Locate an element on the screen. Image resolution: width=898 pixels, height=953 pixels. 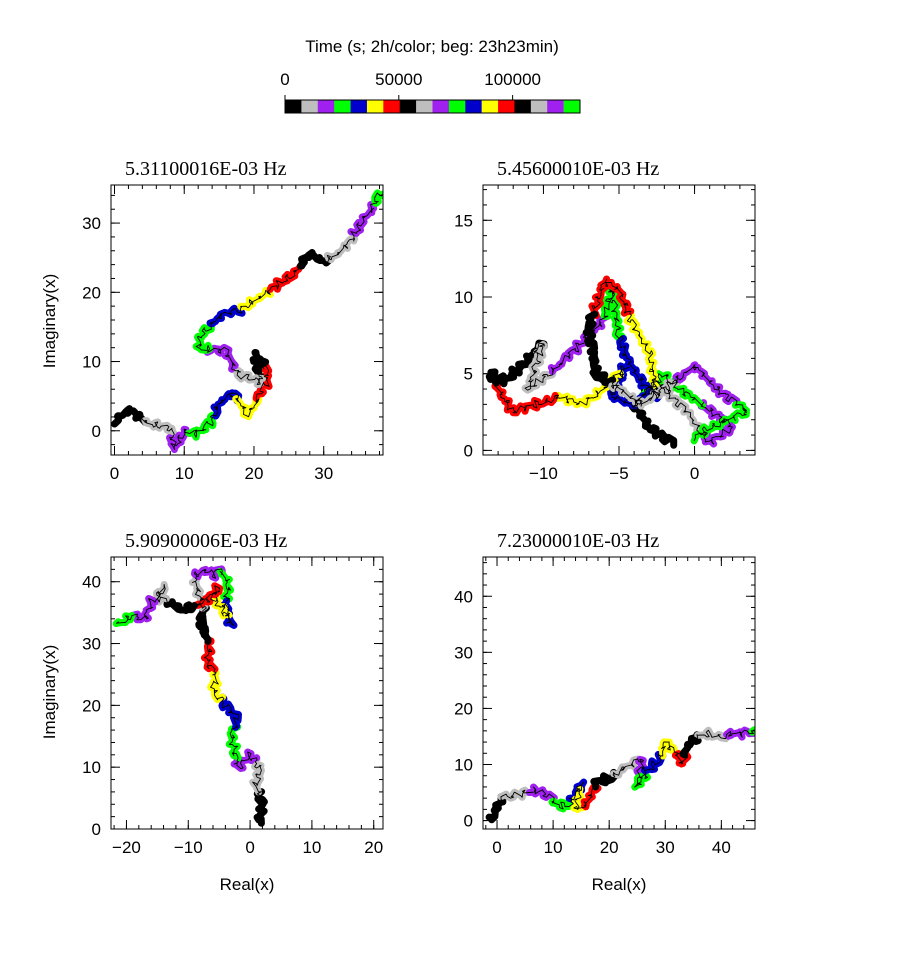
y-tick-label: 15 is located at coordinates (463, 220).